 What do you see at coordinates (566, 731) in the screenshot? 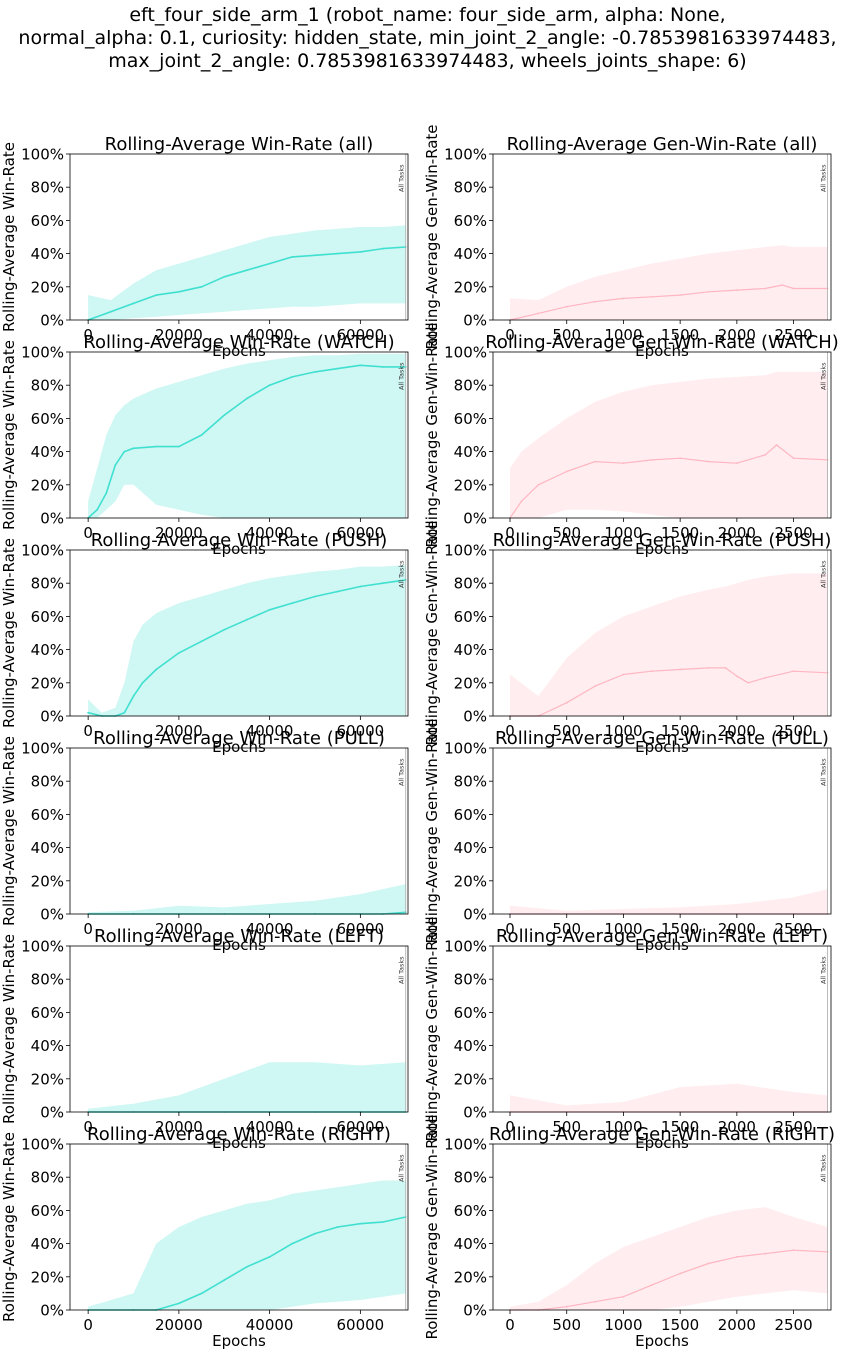
I see `x-tick-label: 500` at bounding box center [566, 731].